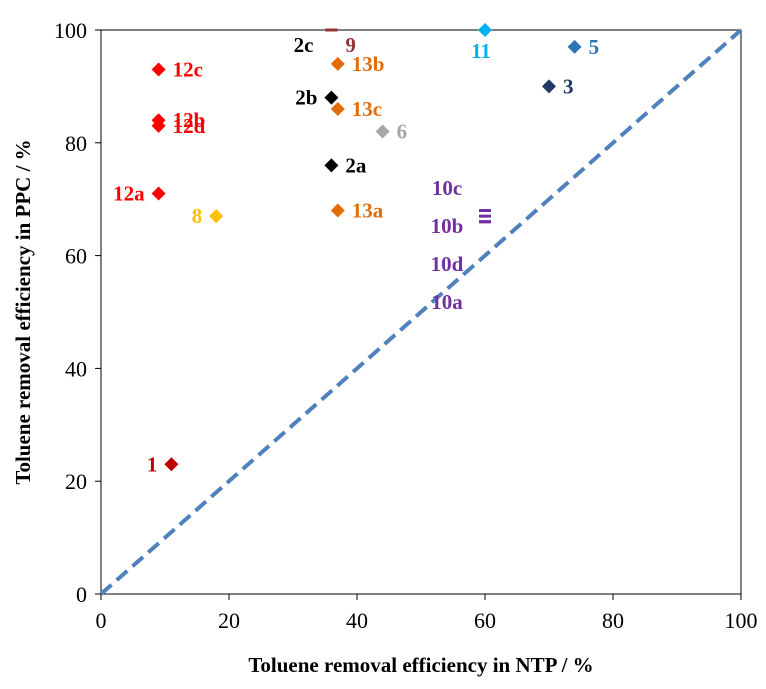 This screenshot has width=766, height=689. I want to click on data-point-2b, so click(331, 97).